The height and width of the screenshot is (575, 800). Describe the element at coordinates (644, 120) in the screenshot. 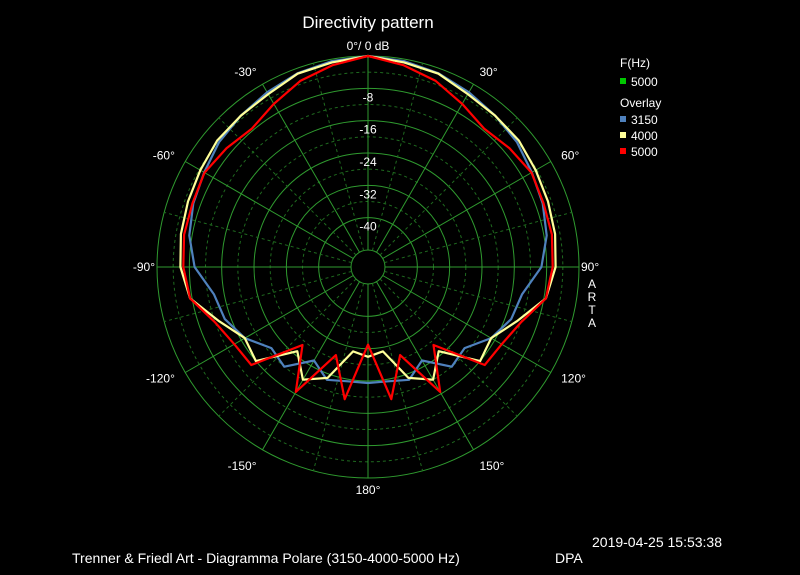

I see `legend-label-3150: 3150` at that location.